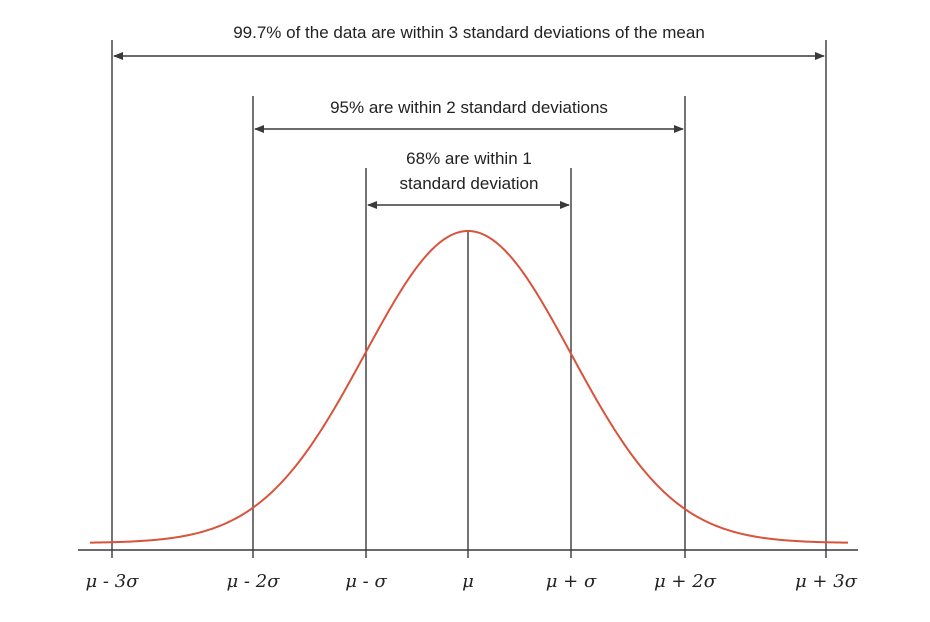 Image resolution: width=930 pixels, height=622 pixels. Describe the element at coordinates (113, 581) in the screenshot. I see `tick-label-minus-3sd: μ - 3σ` at that location.